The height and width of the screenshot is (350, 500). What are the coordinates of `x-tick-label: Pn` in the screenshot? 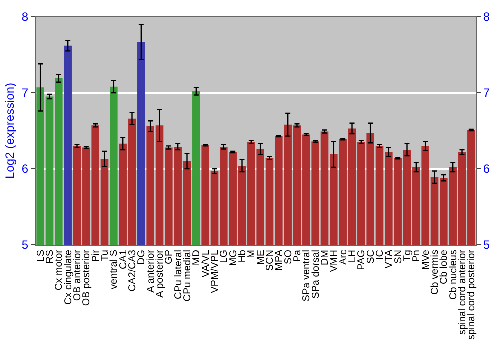 It's located at (417, 256).